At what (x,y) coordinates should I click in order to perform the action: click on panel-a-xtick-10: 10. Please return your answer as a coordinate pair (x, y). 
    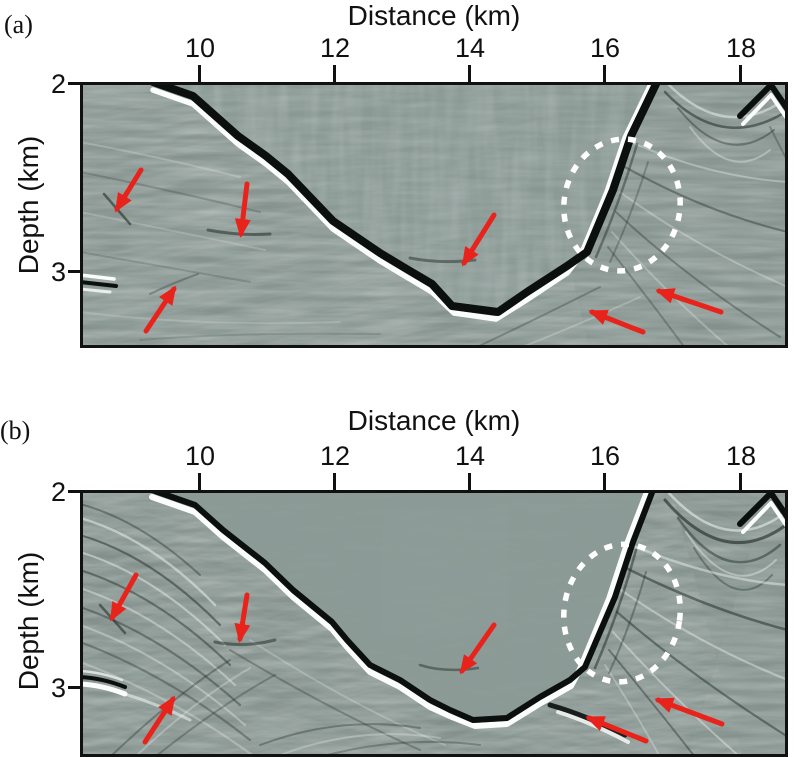
    Looking at the image, I should click on (200, 48).